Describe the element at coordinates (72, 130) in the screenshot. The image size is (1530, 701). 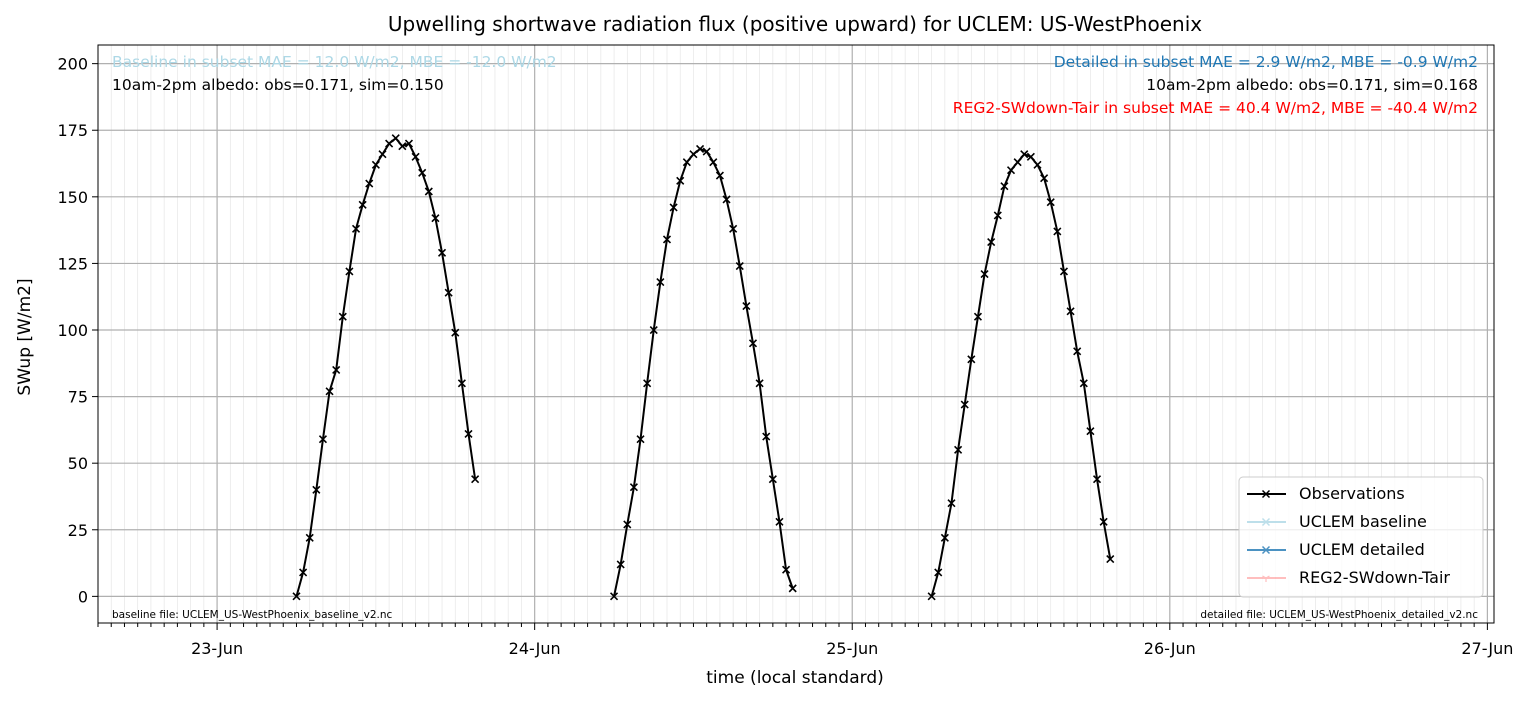
I see `y-tick-label: 175` at that location.